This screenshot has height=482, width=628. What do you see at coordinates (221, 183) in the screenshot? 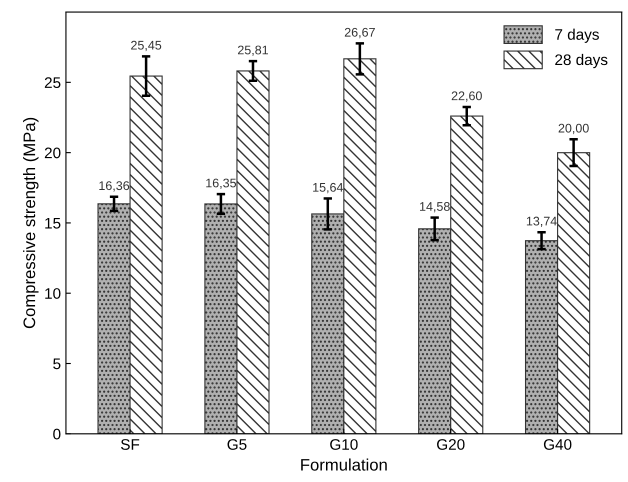
I see `data-label: 16,35` at bounding box center [221, 183].